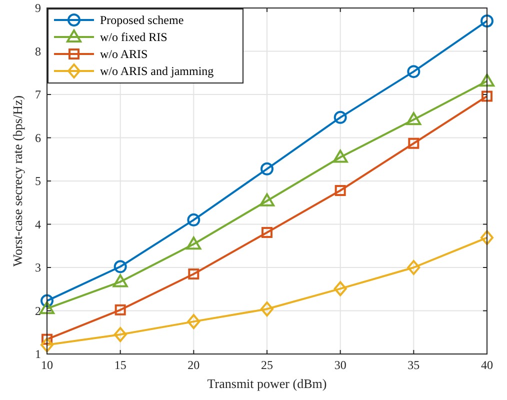  I want to click on y-tick-label: 6, so click(38, 137).